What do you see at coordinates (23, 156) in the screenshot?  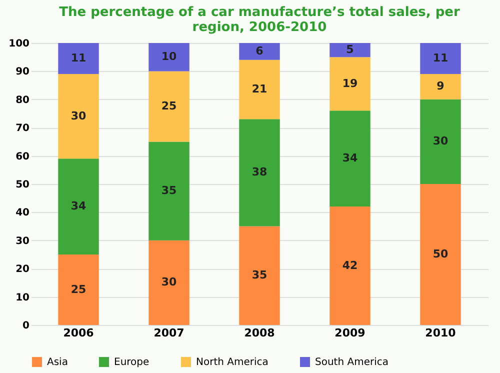 I see `y-tick-label: 60` at bounding box center [23, 156].